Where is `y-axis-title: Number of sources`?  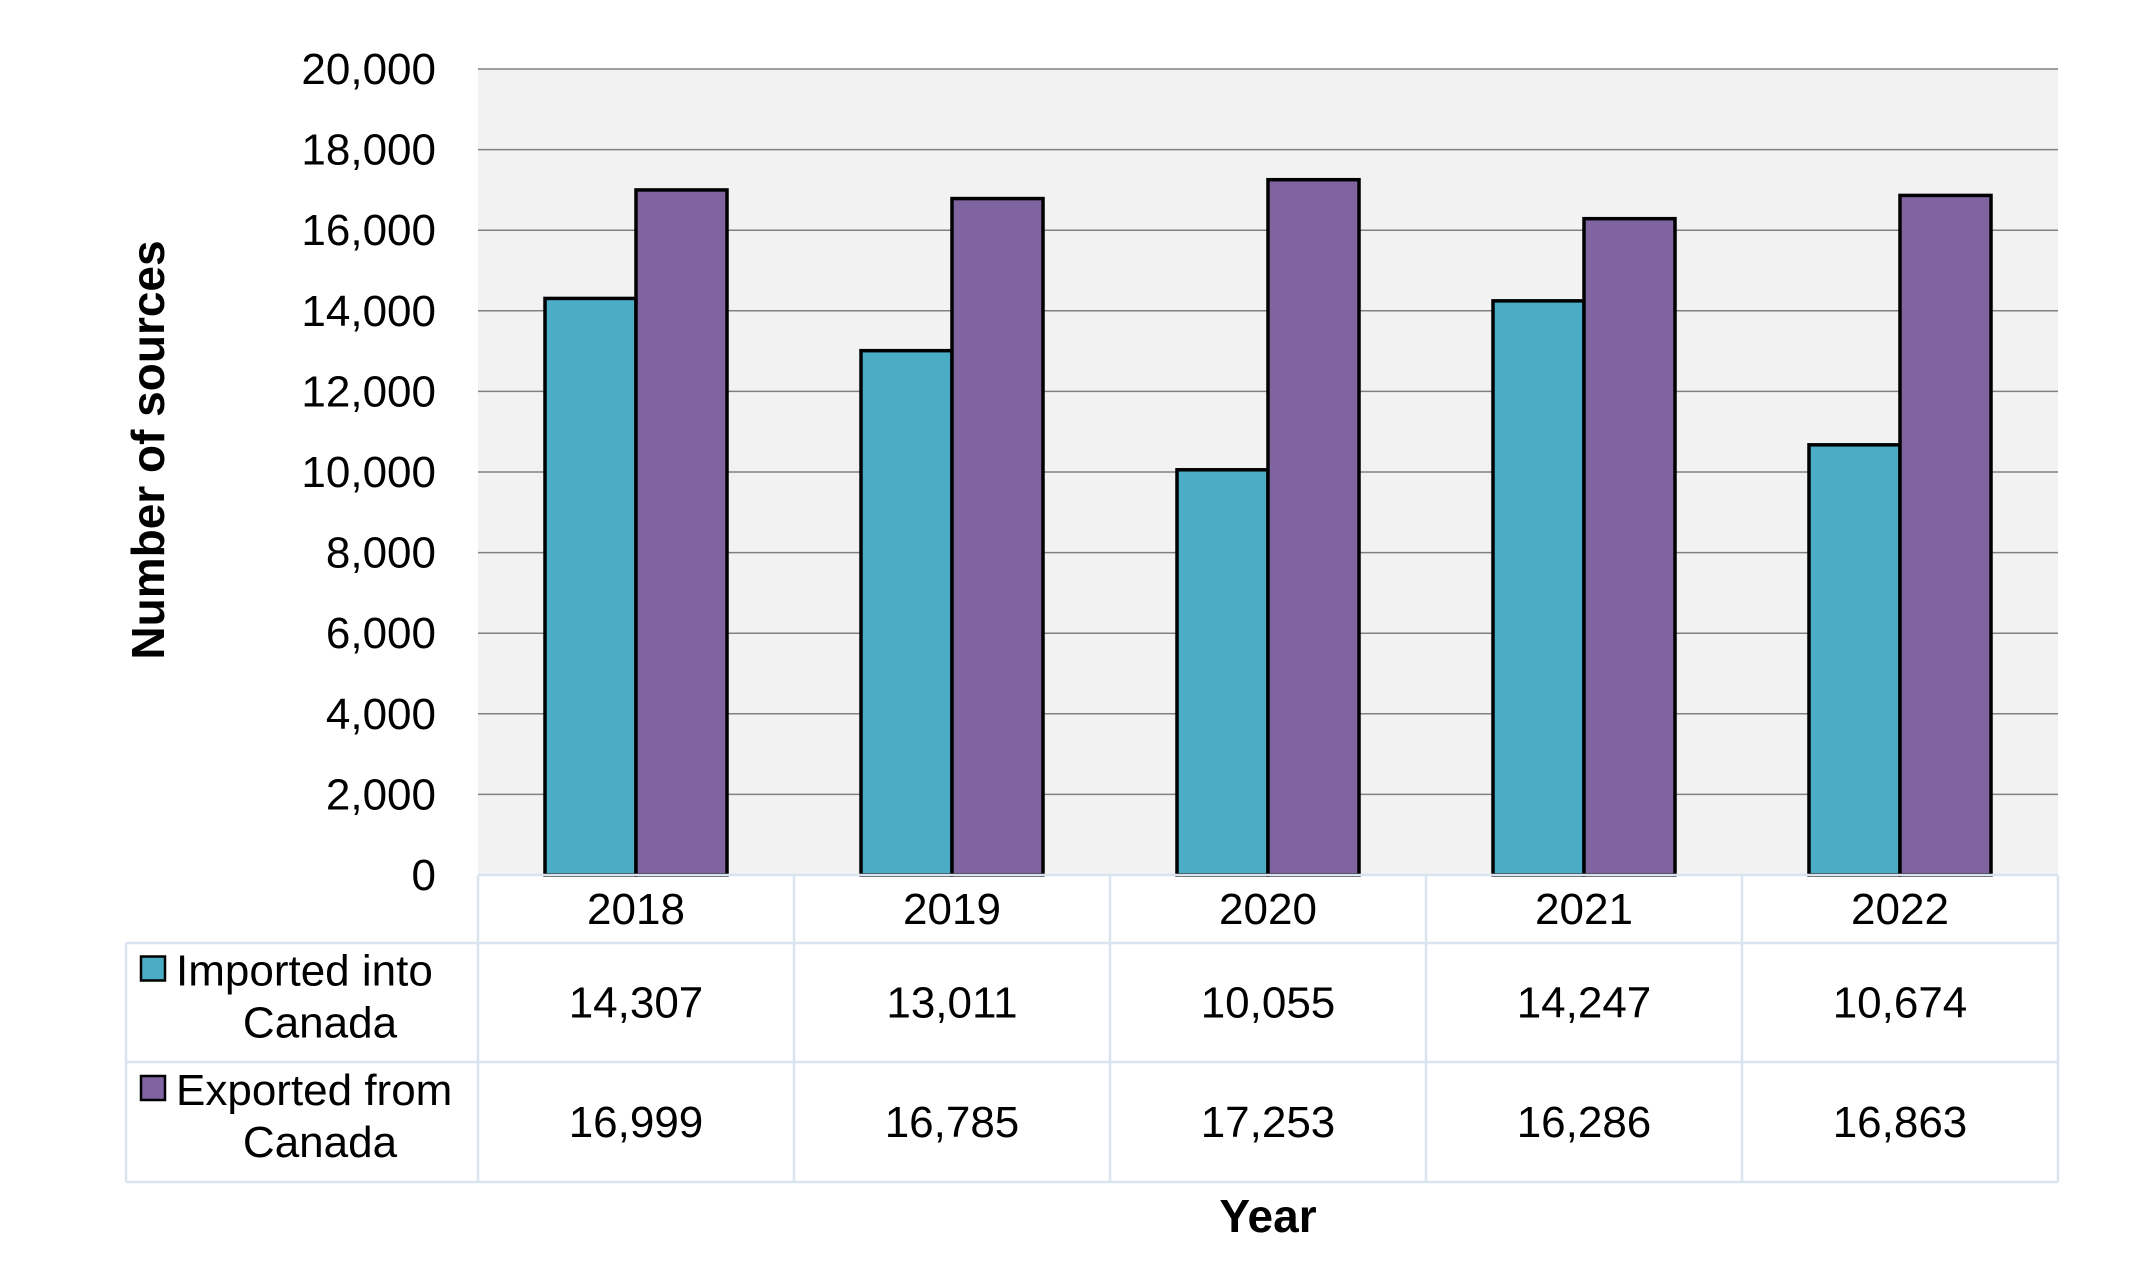
y-axis-title: Number of sources is located at coordinates (148, 449).